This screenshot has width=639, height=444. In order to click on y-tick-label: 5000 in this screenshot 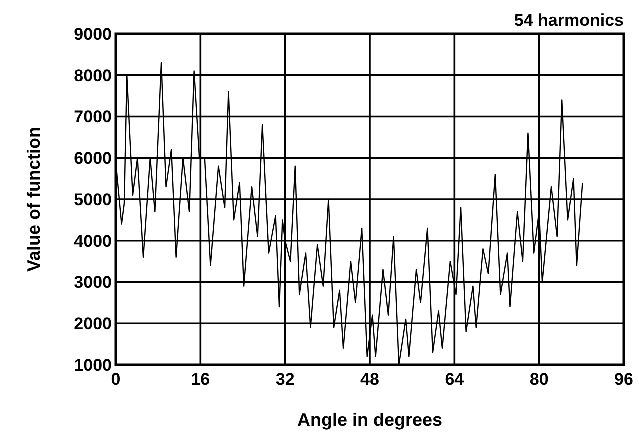, I will do `click(93, 200)`.